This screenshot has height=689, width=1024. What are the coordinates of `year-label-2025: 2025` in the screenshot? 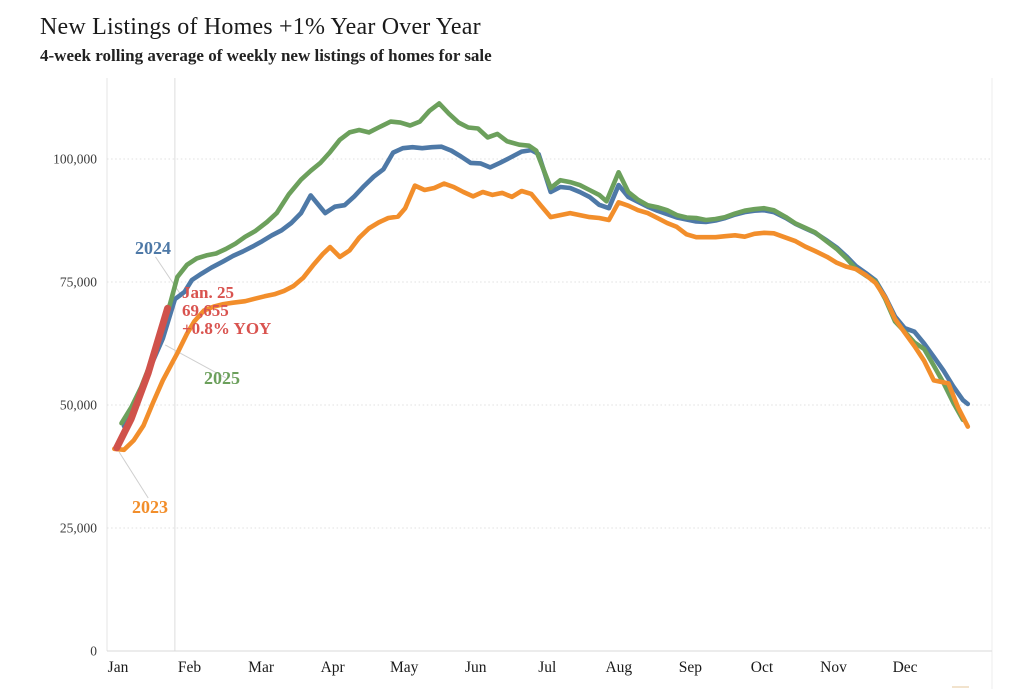 It's located at (222, 378).